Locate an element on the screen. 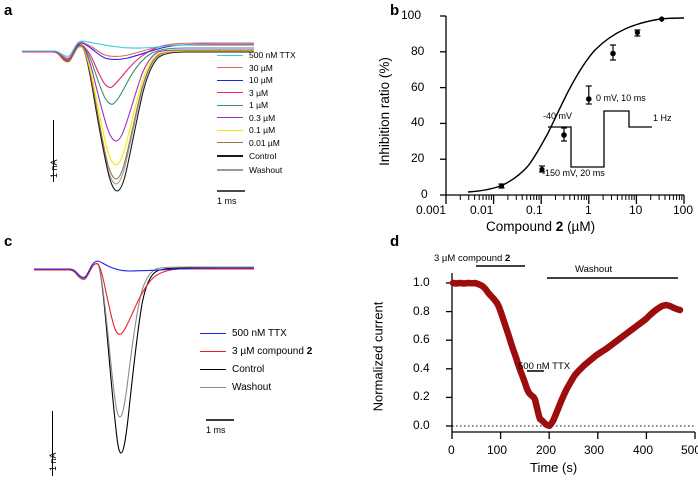 The image size is (698, 482). panel-d-ytick: 0.6 is located at coordinates (421, 339).